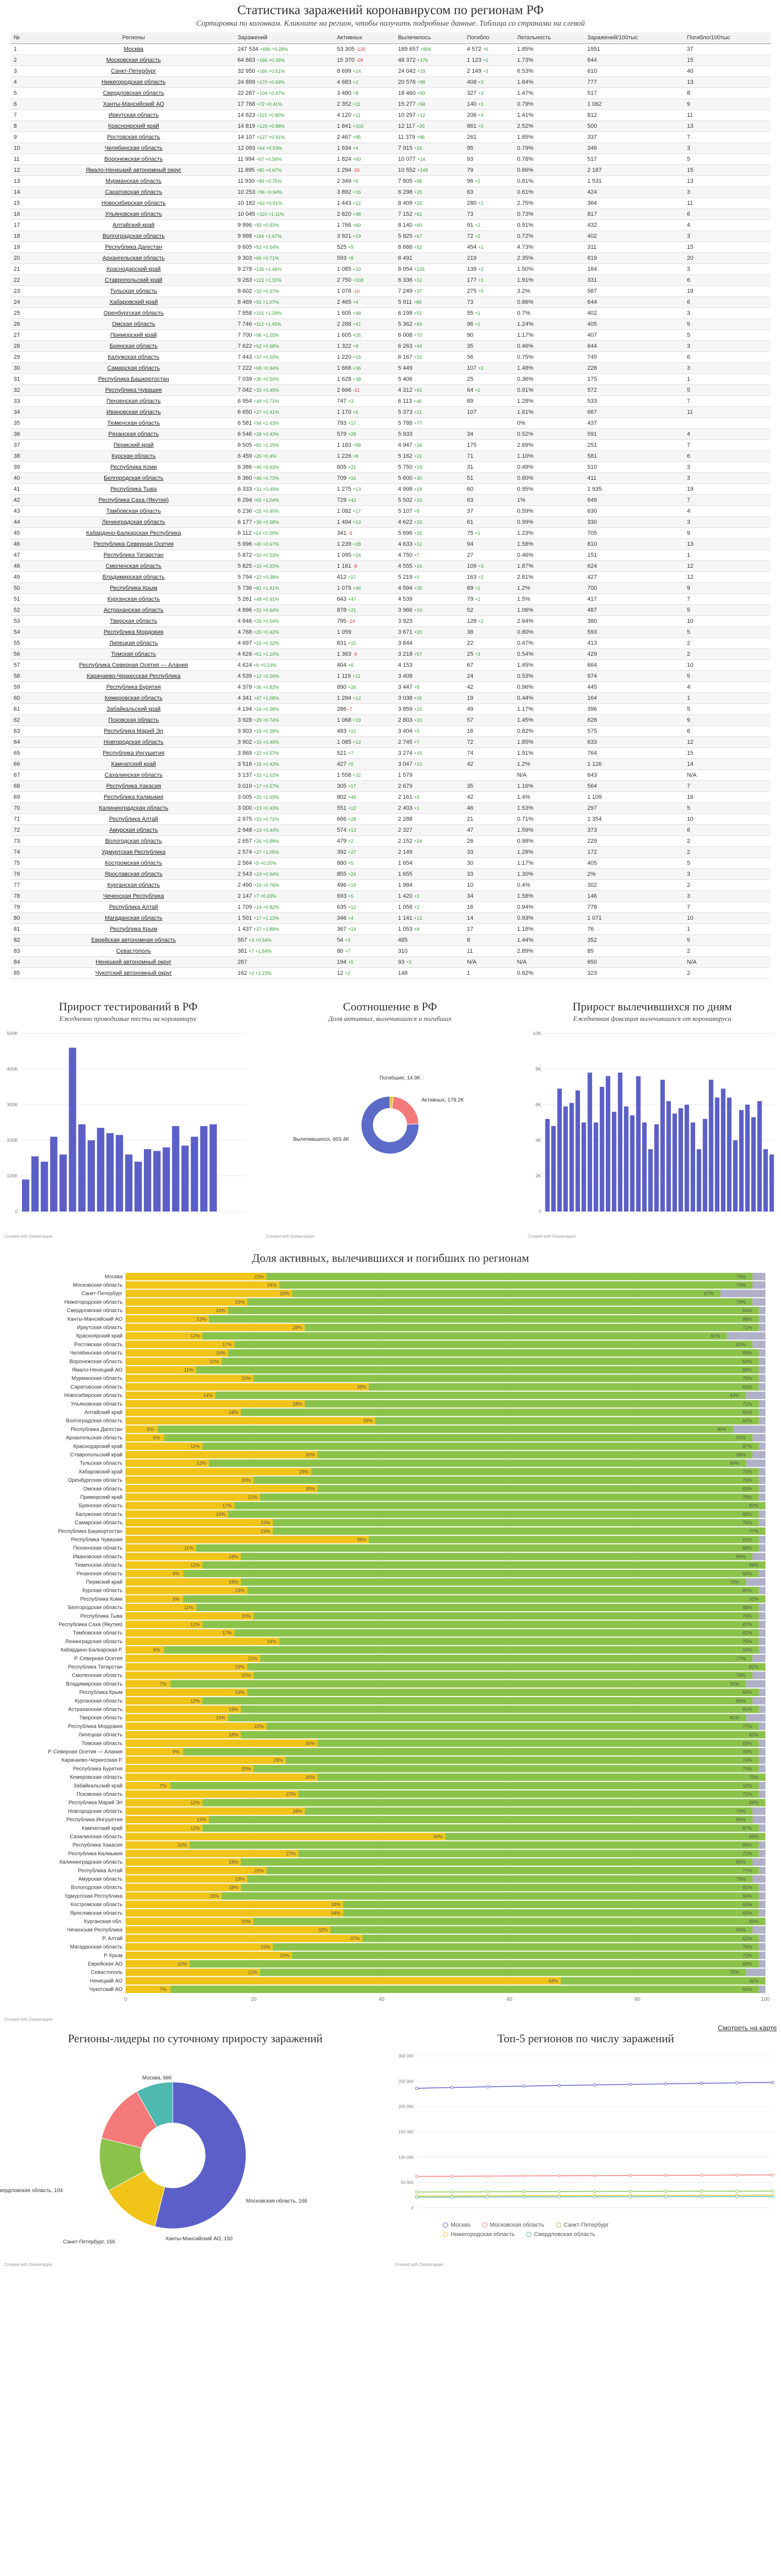 The width and height of the screenshot is (781, 2576). Describe the element at coordinates (133, 192) in the screenshot. I see `region-link: Саратовская область` at that location.